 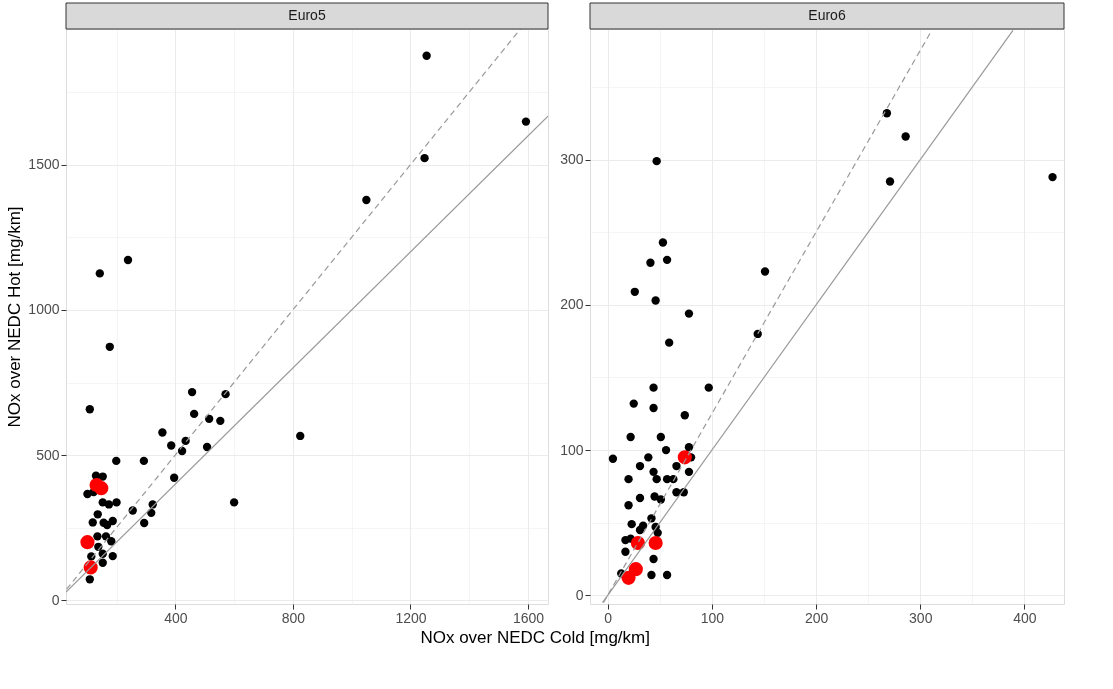 What do you see at coordinates (816, 617) in the screenshot?
I see `x-tick-label: 200` at bounding box center [816, 617].